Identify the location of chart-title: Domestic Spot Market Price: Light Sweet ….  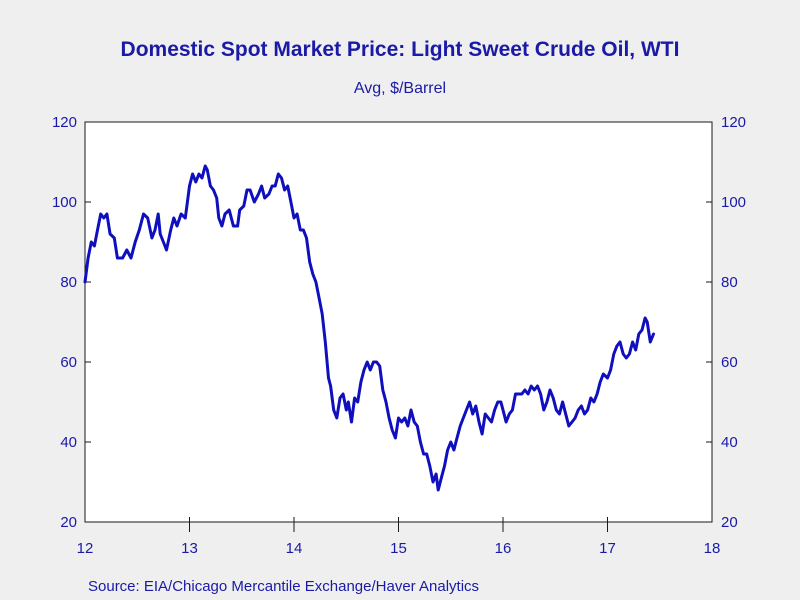
(400, 49).